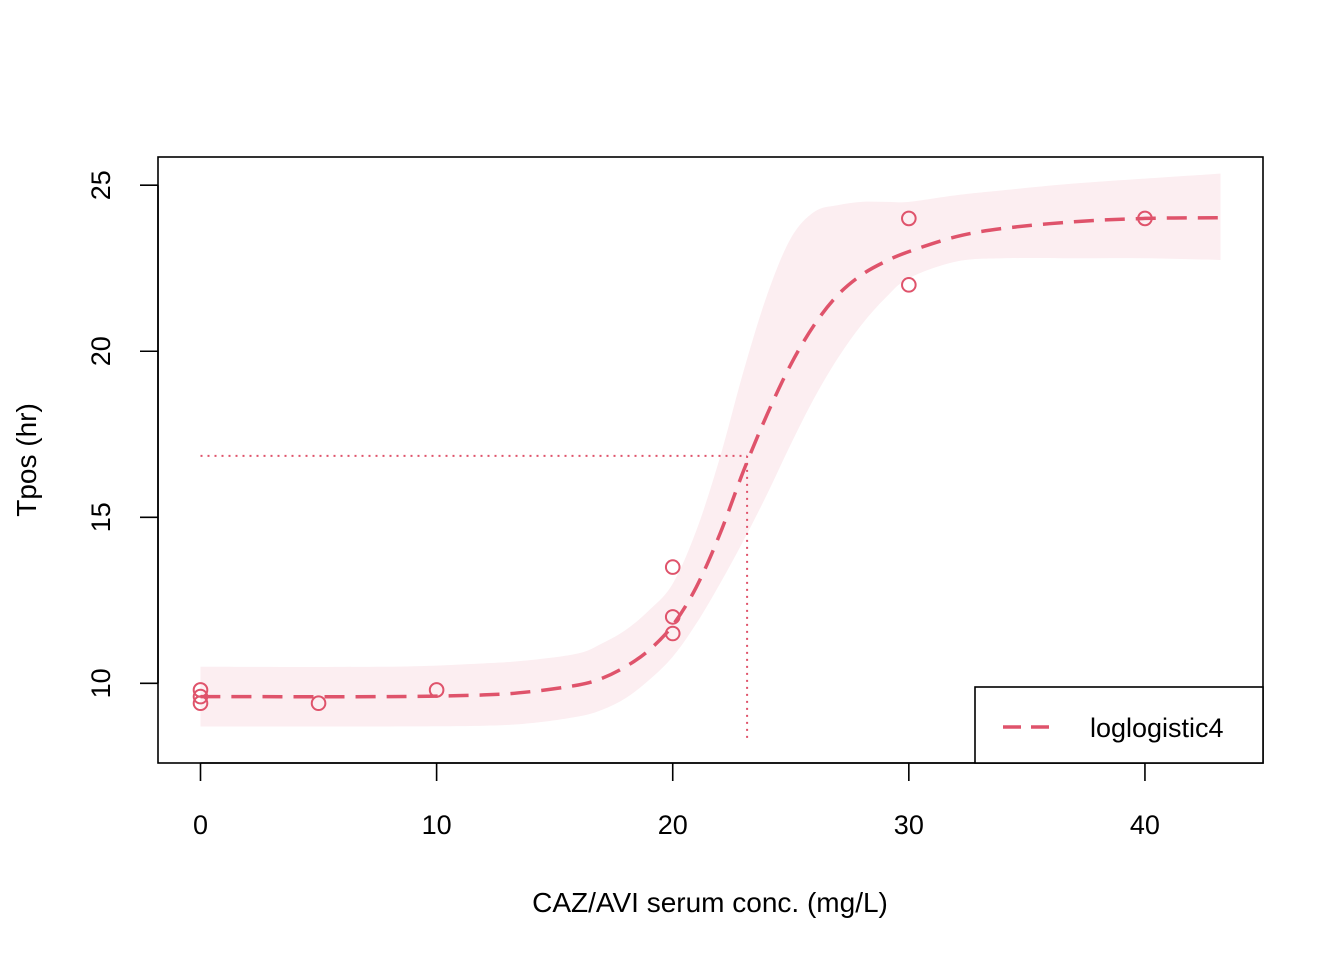  I want to click on y-tick-label: 25, so click(101, 185).